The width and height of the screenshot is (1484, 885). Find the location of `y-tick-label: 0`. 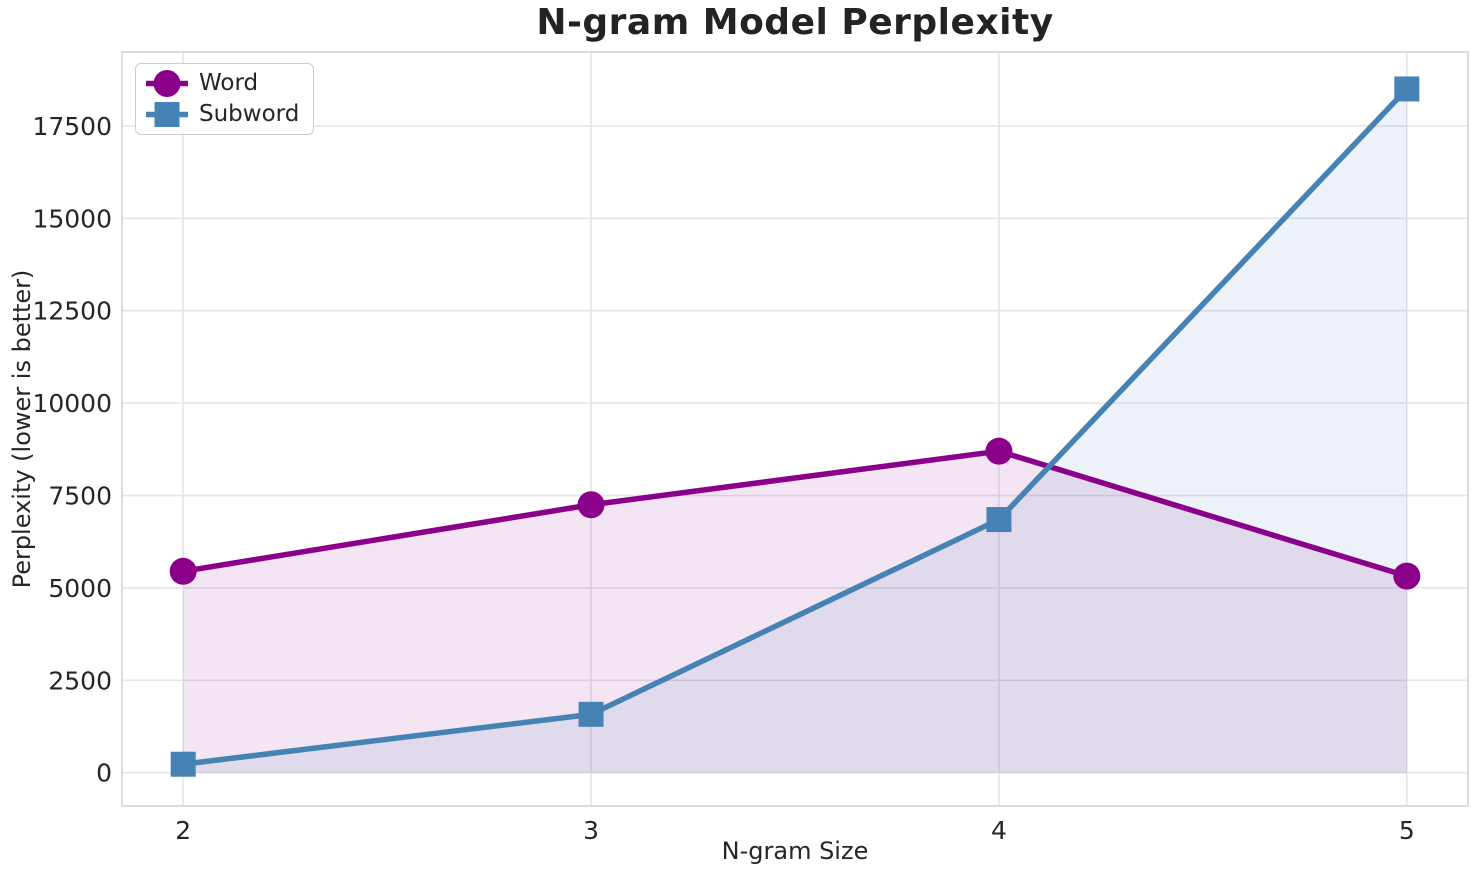

y-tick-label: 0 is located at coordinates (104, 773).